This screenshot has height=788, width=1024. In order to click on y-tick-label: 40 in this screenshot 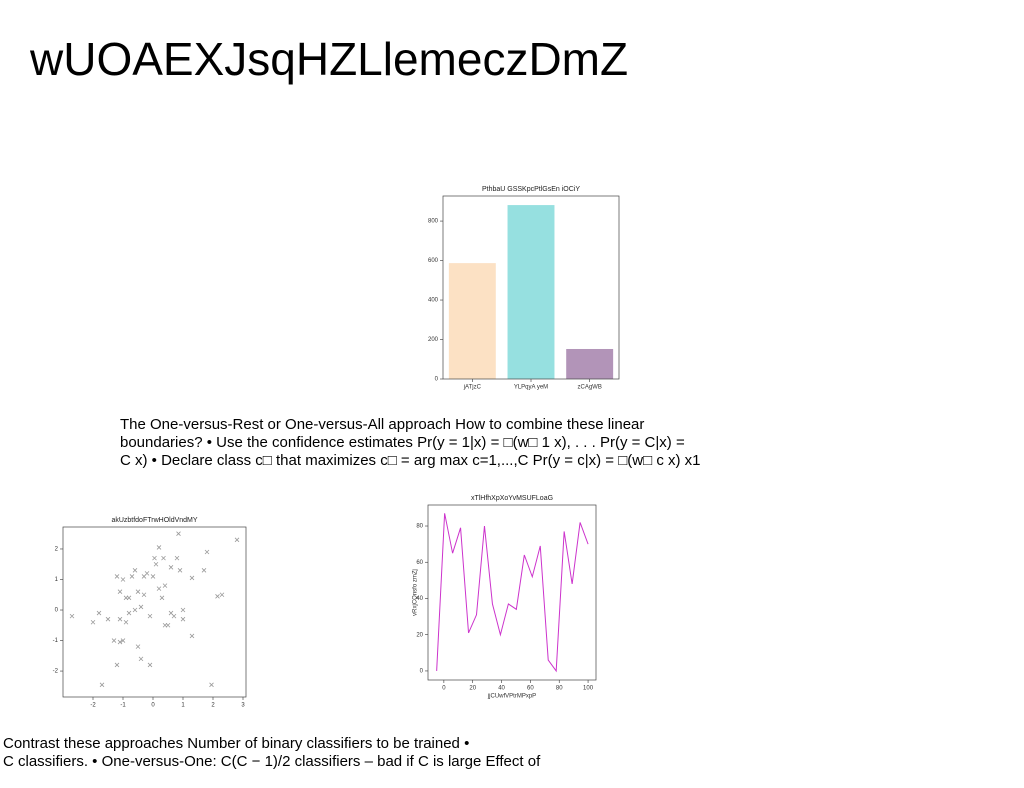, I will do `click(419, 599)`.